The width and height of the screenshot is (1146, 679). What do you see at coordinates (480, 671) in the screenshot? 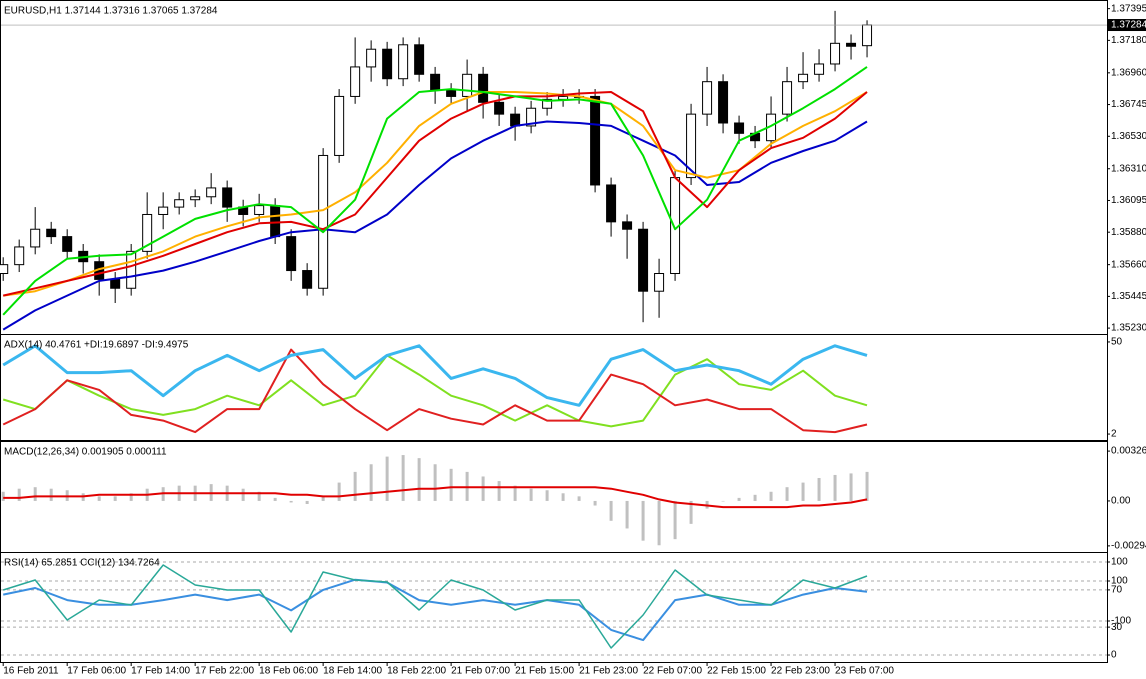
I see `time-label: 21 Feb 07:00` at bounding box center [480, 671].